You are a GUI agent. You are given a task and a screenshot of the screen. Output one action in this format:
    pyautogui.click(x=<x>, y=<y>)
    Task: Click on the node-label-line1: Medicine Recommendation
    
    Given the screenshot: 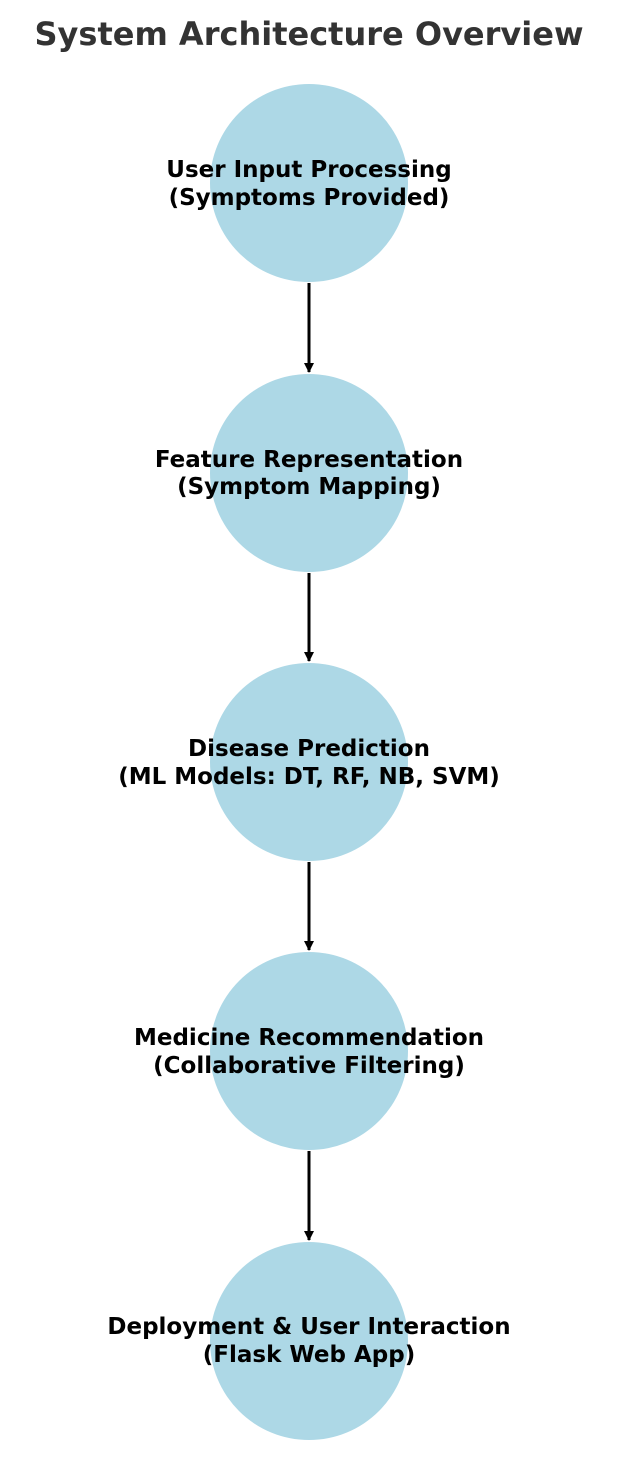 What is the action you would take?
    pyautogui.click(x=309, y=1038)
    